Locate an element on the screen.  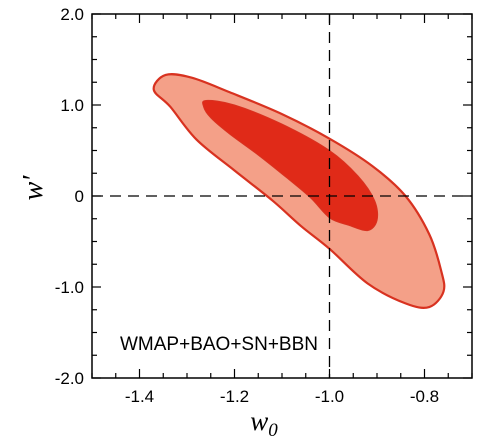
x-tick-label: -1.2 is located at coordinates (234, 396).